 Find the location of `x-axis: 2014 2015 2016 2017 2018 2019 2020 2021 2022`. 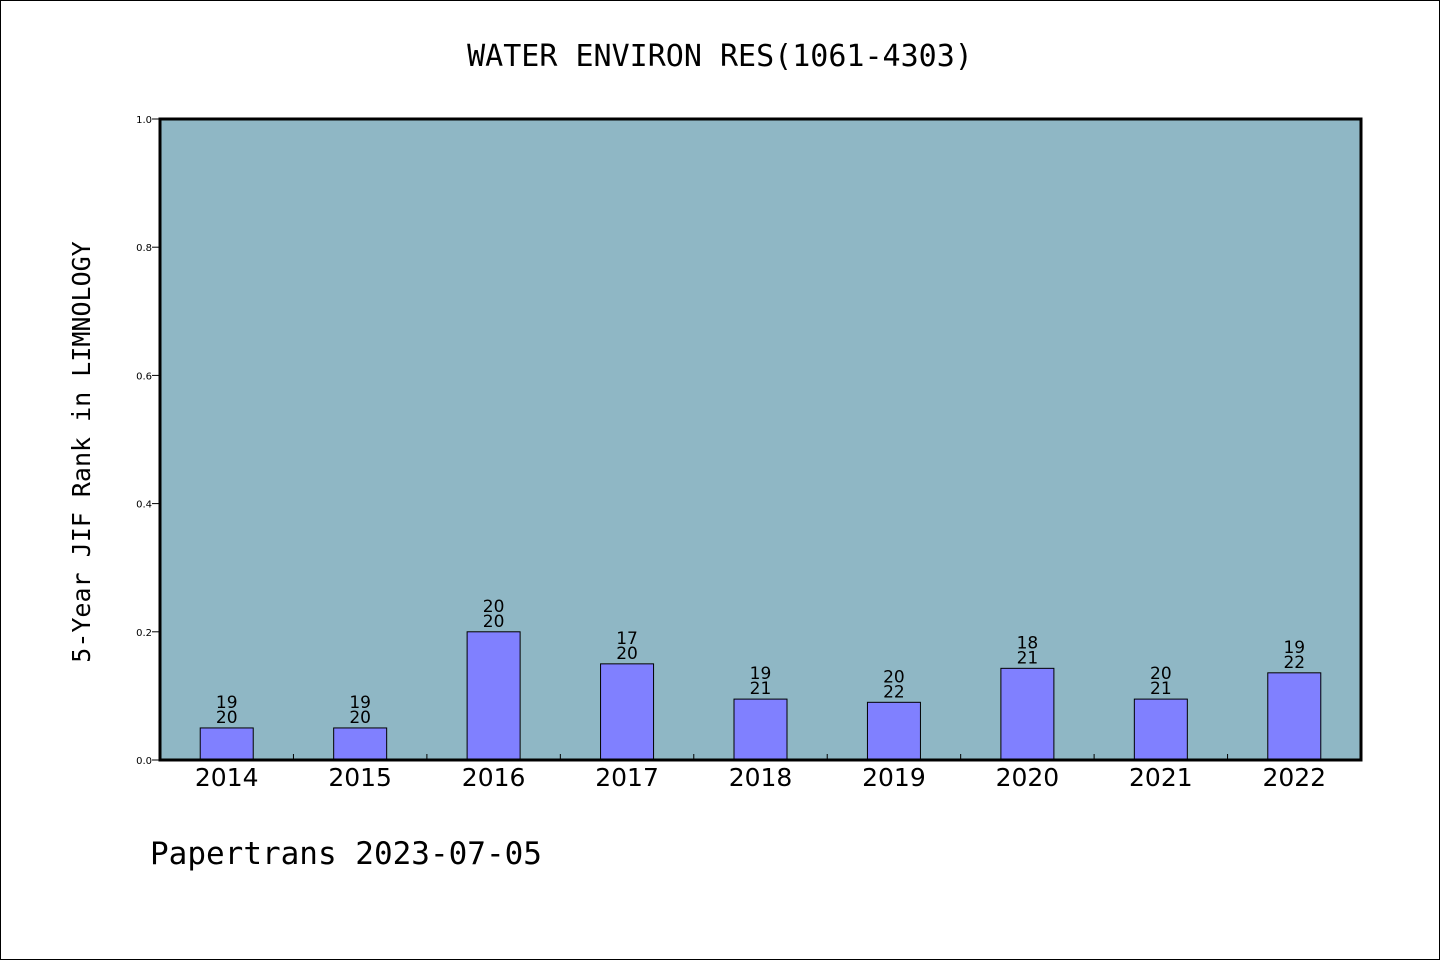

x-axis: 2014 2015 2016 2017 2018 2019 2020 2021 2022 is located at coordinates (760, 773).